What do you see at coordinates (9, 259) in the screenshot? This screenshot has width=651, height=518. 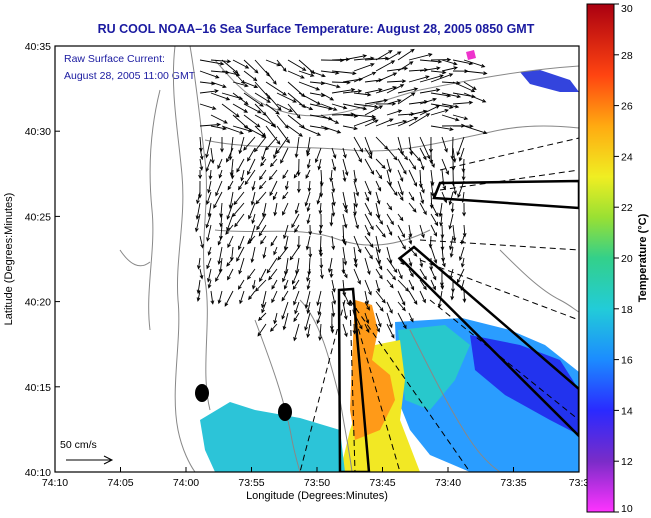 I see `y-axis-label: Latitude (Degrees:Minutes)` at bounding box center [9, 259].